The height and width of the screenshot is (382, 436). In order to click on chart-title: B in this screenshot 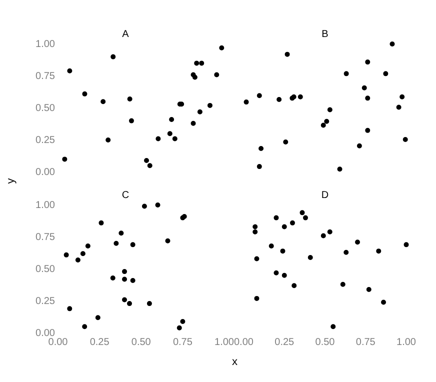, I will do `click(325, 34)`.